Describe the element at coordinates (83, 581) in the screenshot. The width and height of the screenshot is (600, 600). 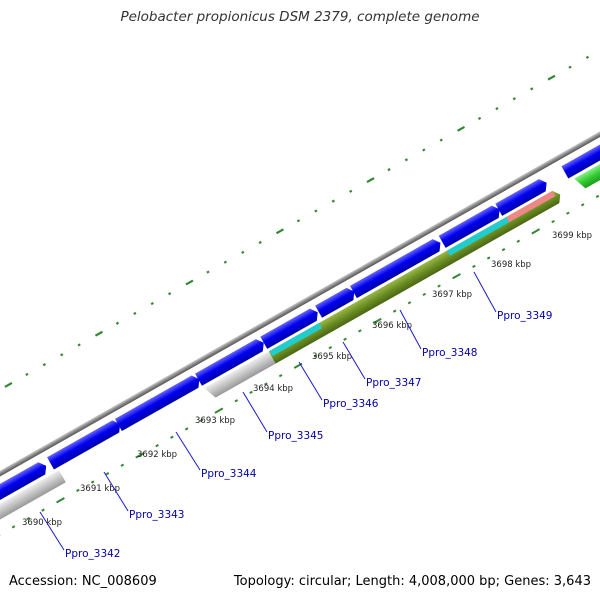
I see `accession-label: Accession: NC_008609` at that location.